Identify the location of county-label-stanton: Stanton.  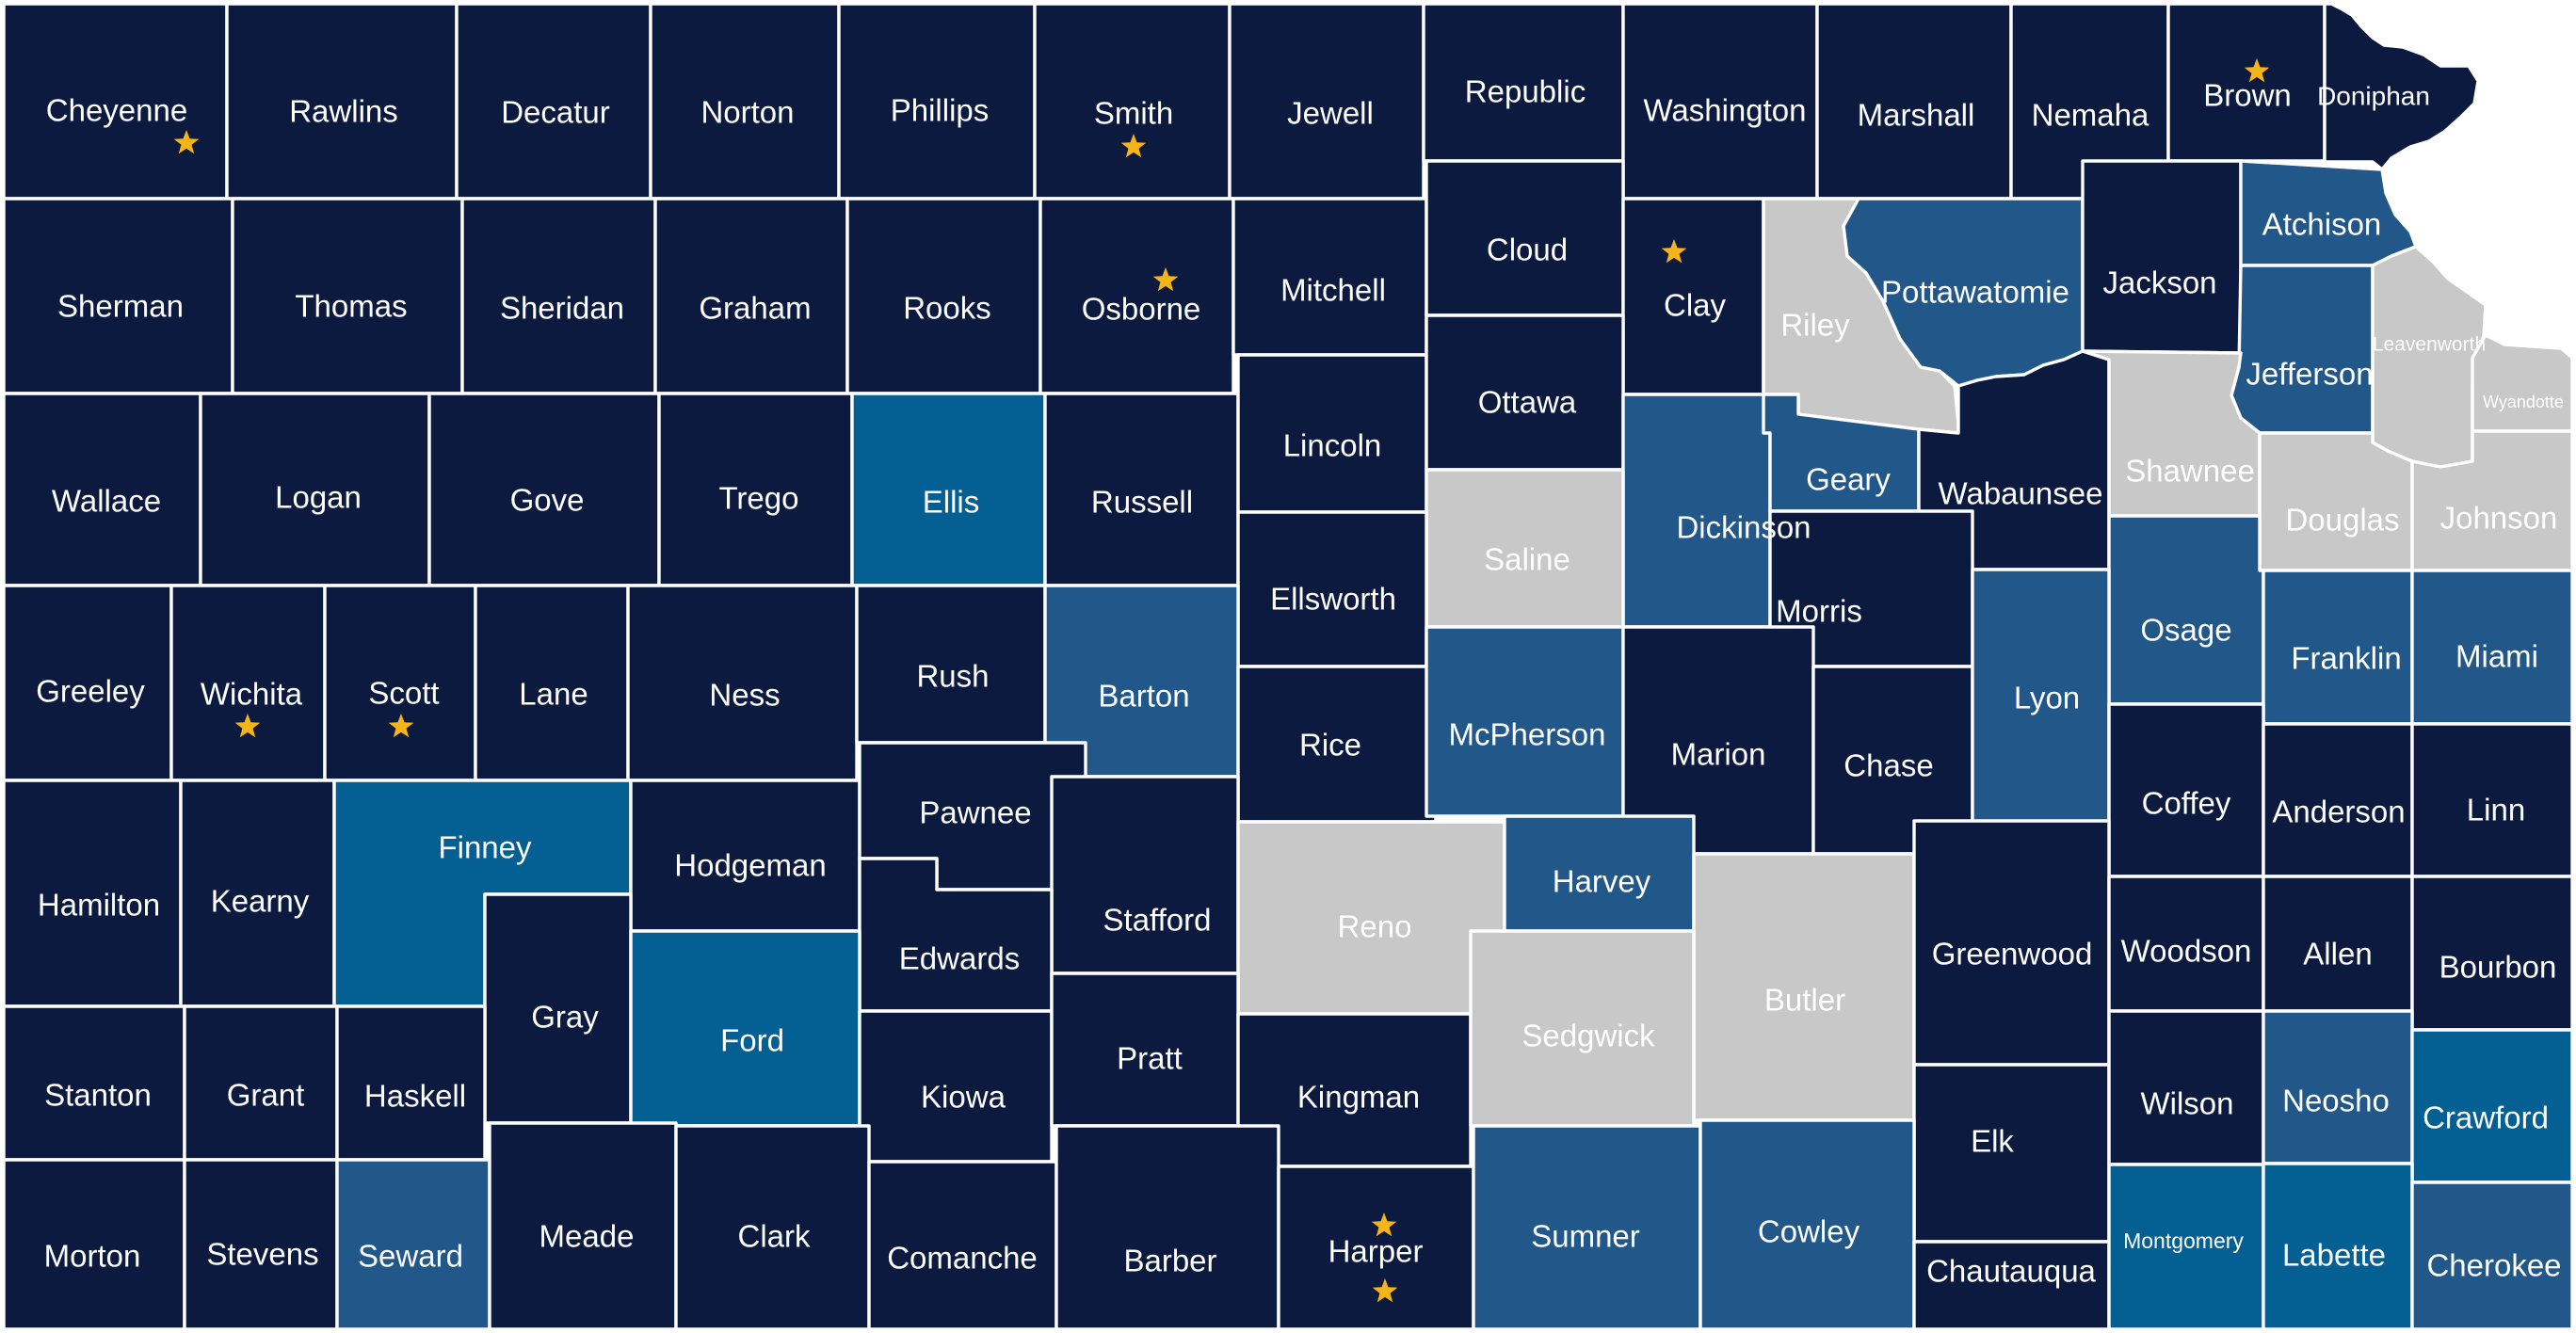
(98, 1095).